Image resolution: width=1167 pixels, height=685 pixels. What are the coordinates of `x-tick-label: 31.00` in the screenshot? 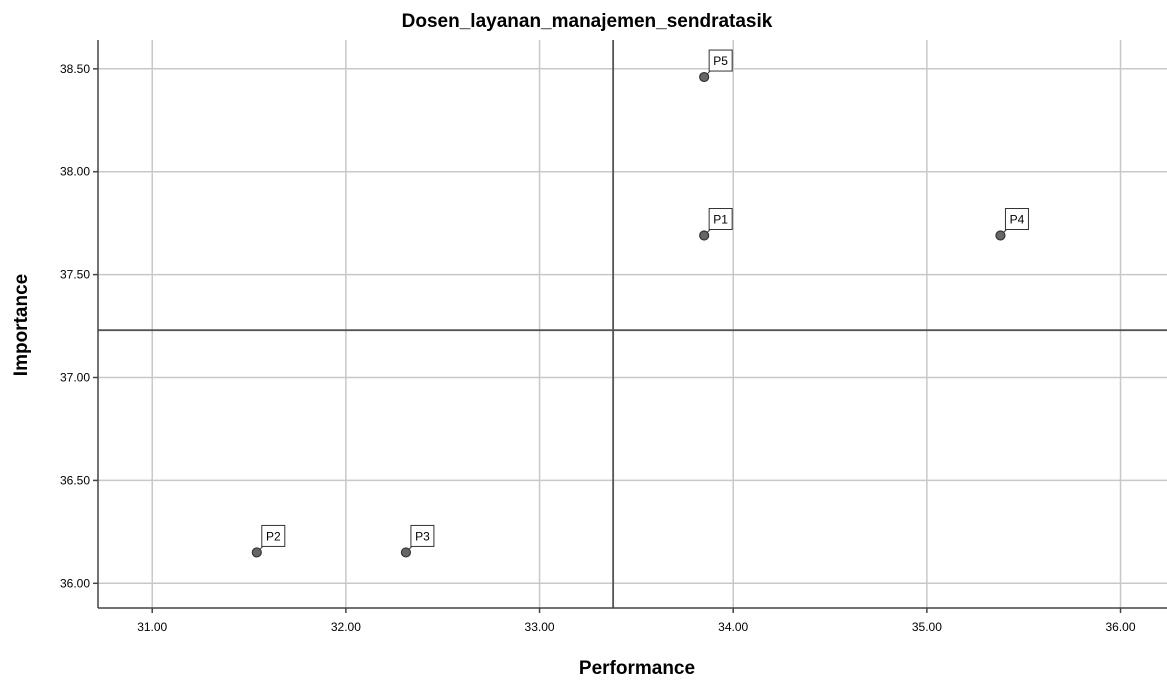 It's located at (152, 627).